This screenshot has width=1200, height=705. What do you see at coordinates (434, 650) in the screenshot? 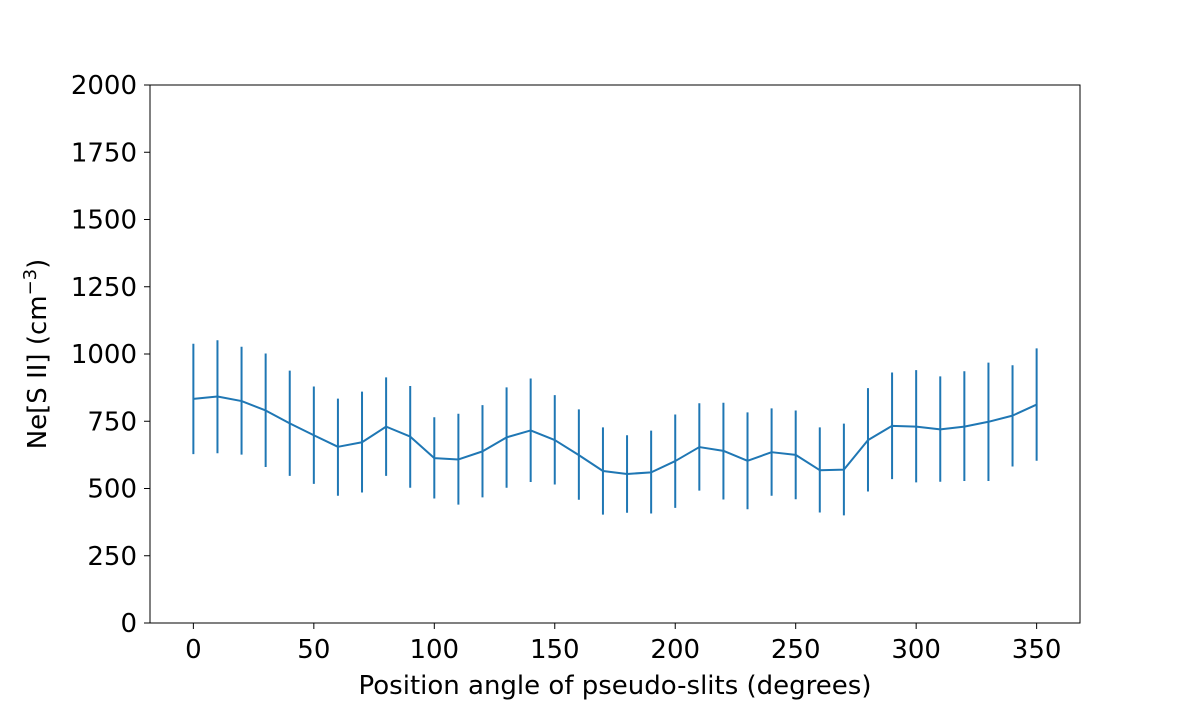
I see `x-tick-label: 100` at bounding box center [434, 650].